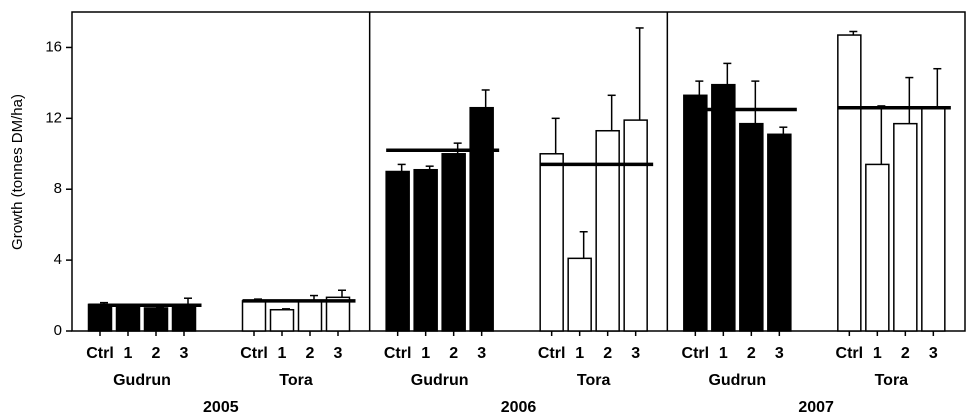  I want to click on y-tick-label: 8, so click(58, 188).